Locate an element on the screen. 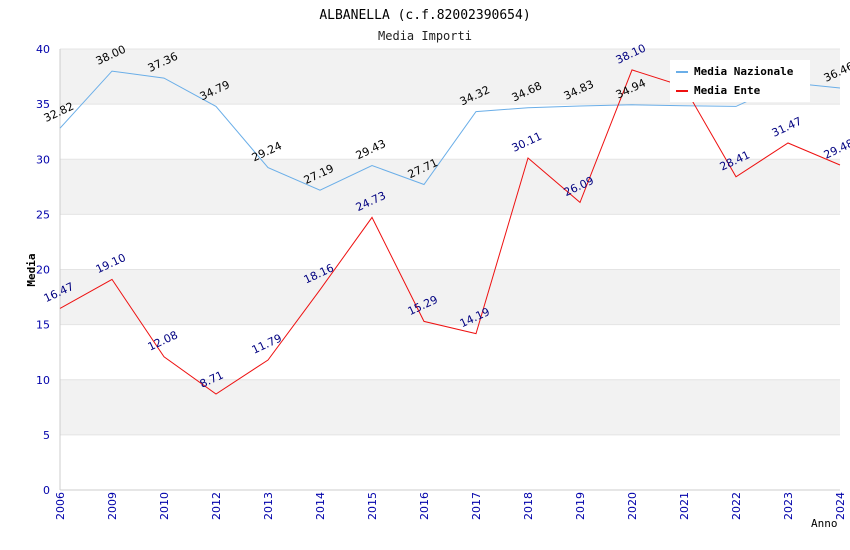 This screenshot has height=550, width=850. x-axis-label: Anno is located at coordinates (824, 523).